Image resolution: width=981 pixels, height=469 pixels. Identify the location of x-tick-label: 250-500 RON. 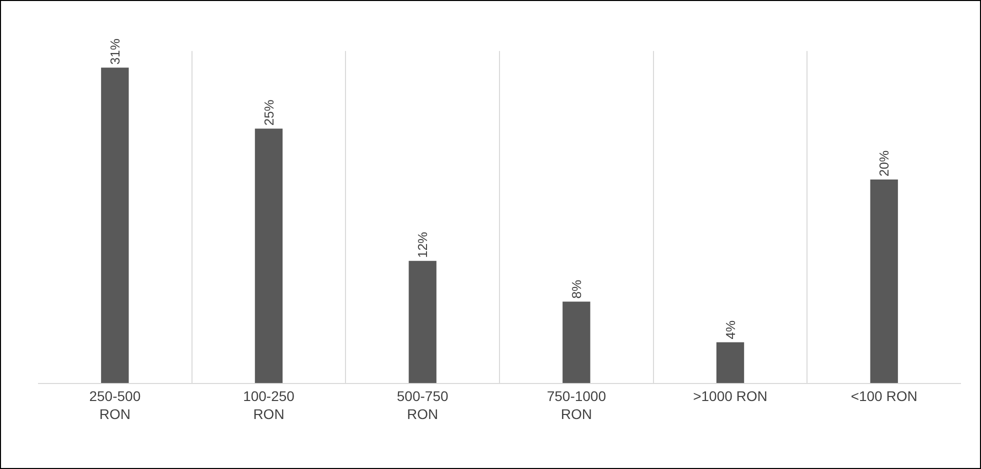
(115, 405).